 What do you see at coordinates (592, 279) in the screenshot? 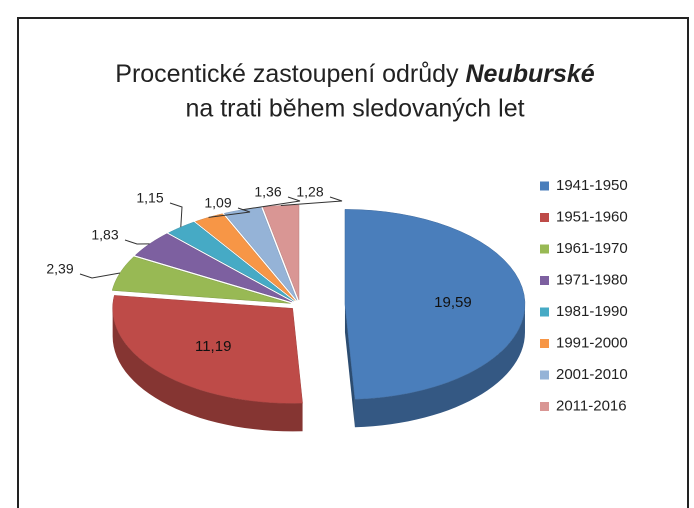
I see `legend-label: 1971-1980` at bounding box center [592, 279].